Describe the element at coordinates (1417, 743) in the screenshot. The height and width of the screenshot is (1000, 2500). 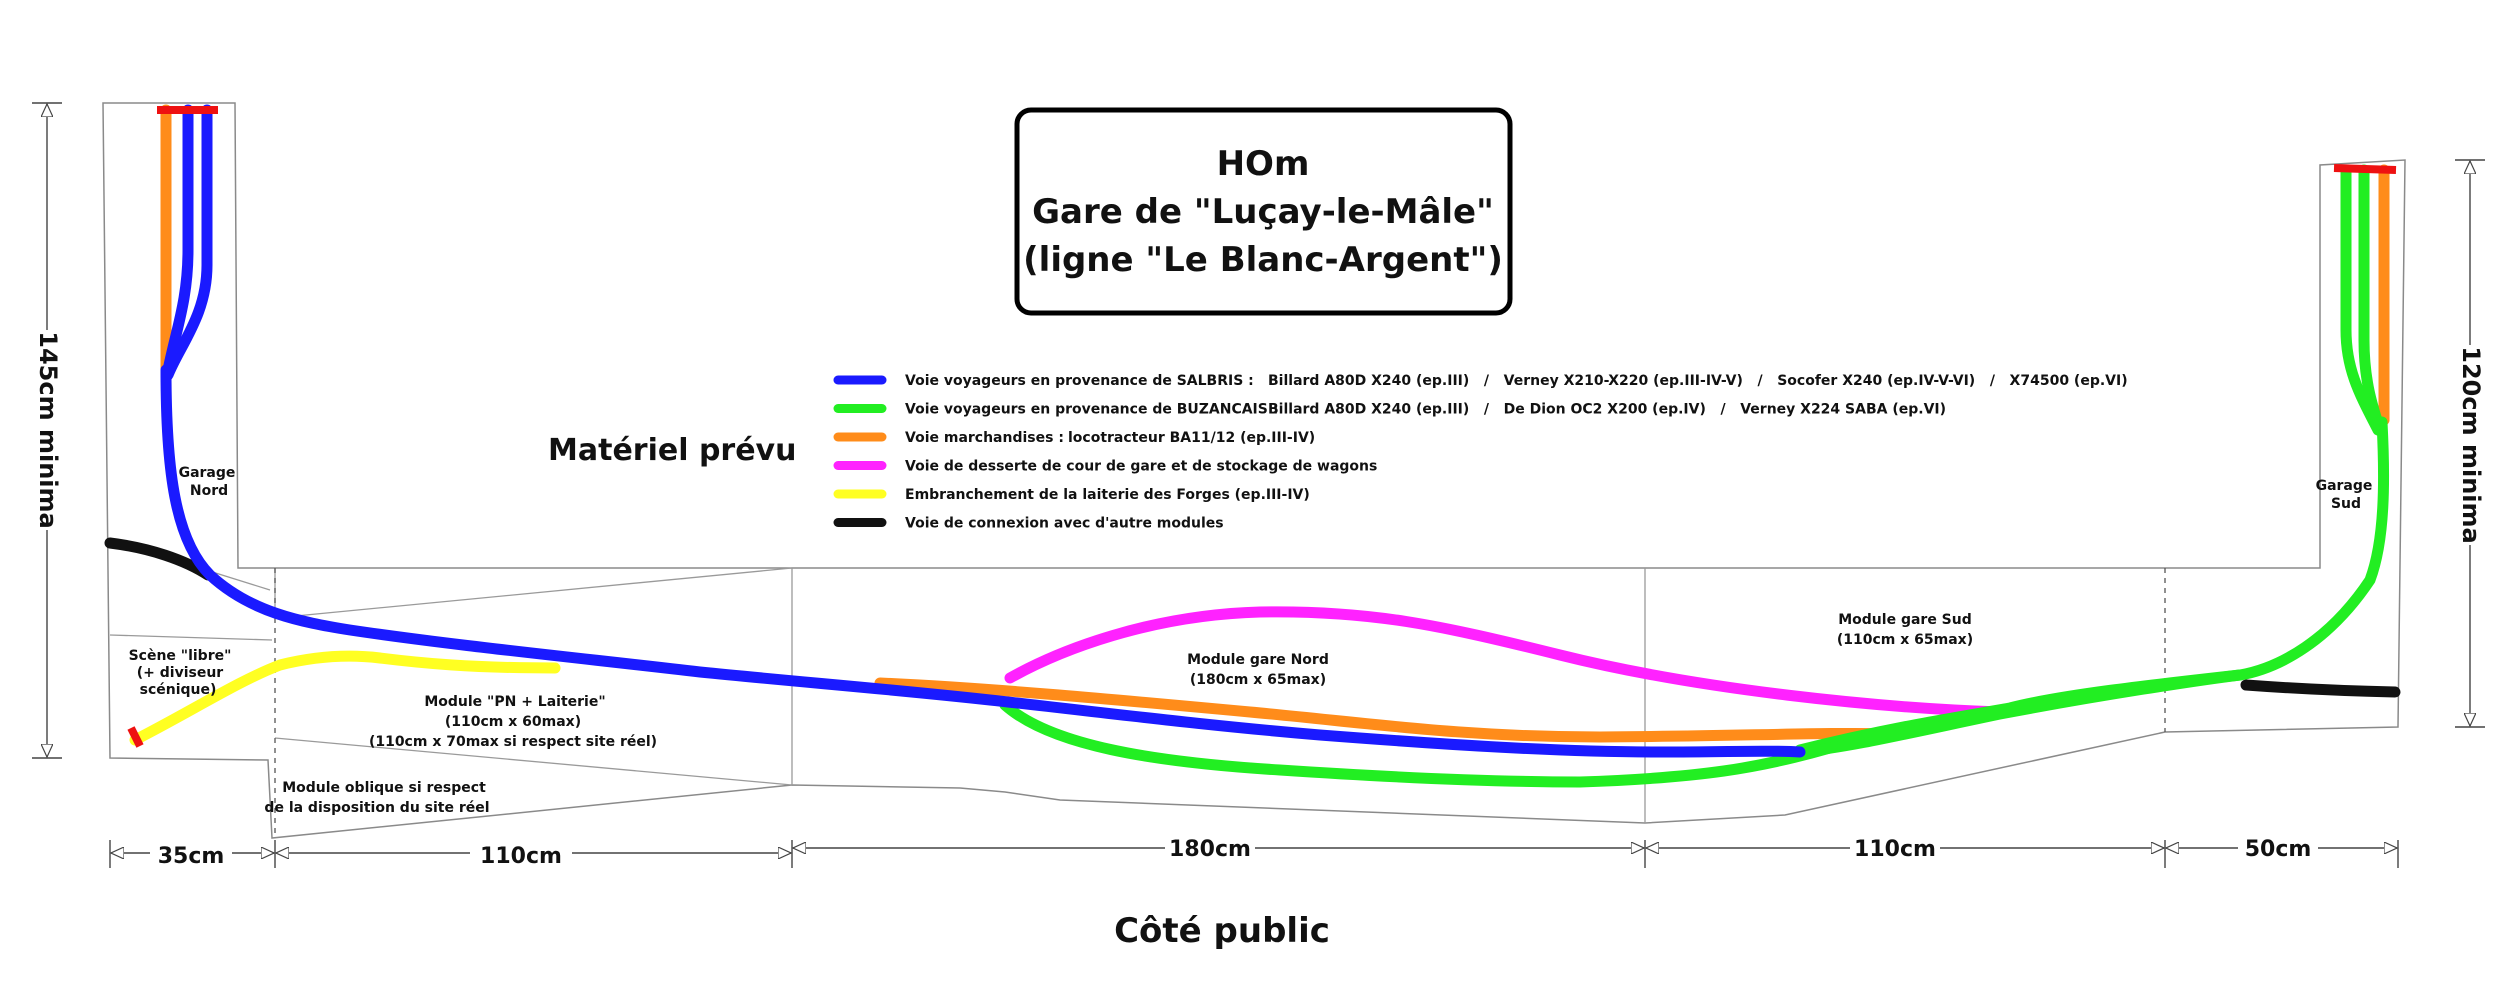
I see `passenger-track-buzancais-loop` at that location.